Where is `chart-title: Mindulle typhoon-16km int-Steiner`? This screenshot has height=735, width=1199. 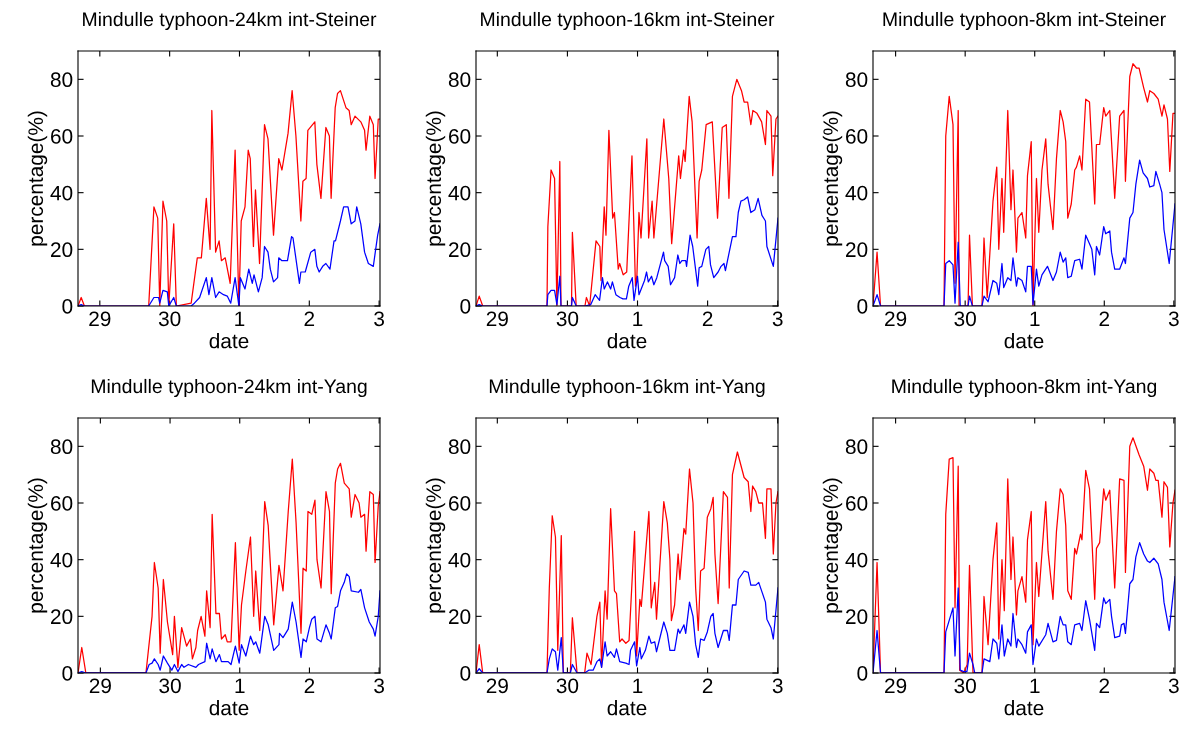 chart-title: Mindulle typhoon-16km int-Steiner is located at coordinates (628, 21).